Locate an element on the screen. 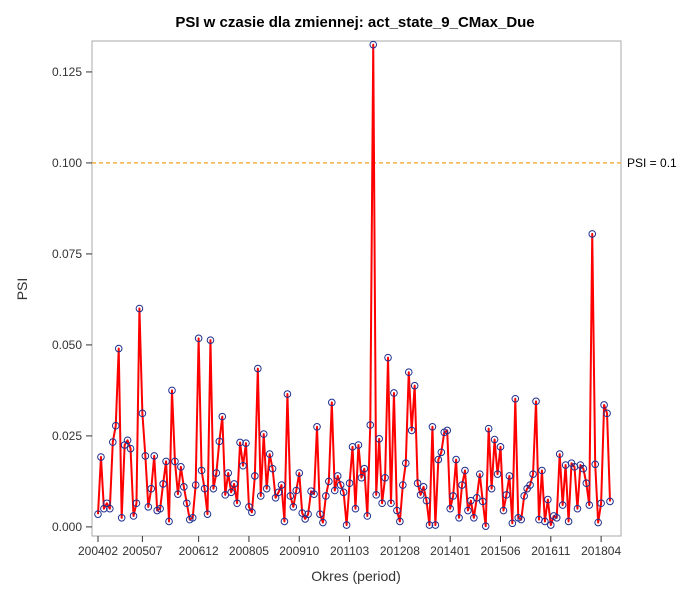  x-tick-label: 201103 is located at coordinates (349, 551).